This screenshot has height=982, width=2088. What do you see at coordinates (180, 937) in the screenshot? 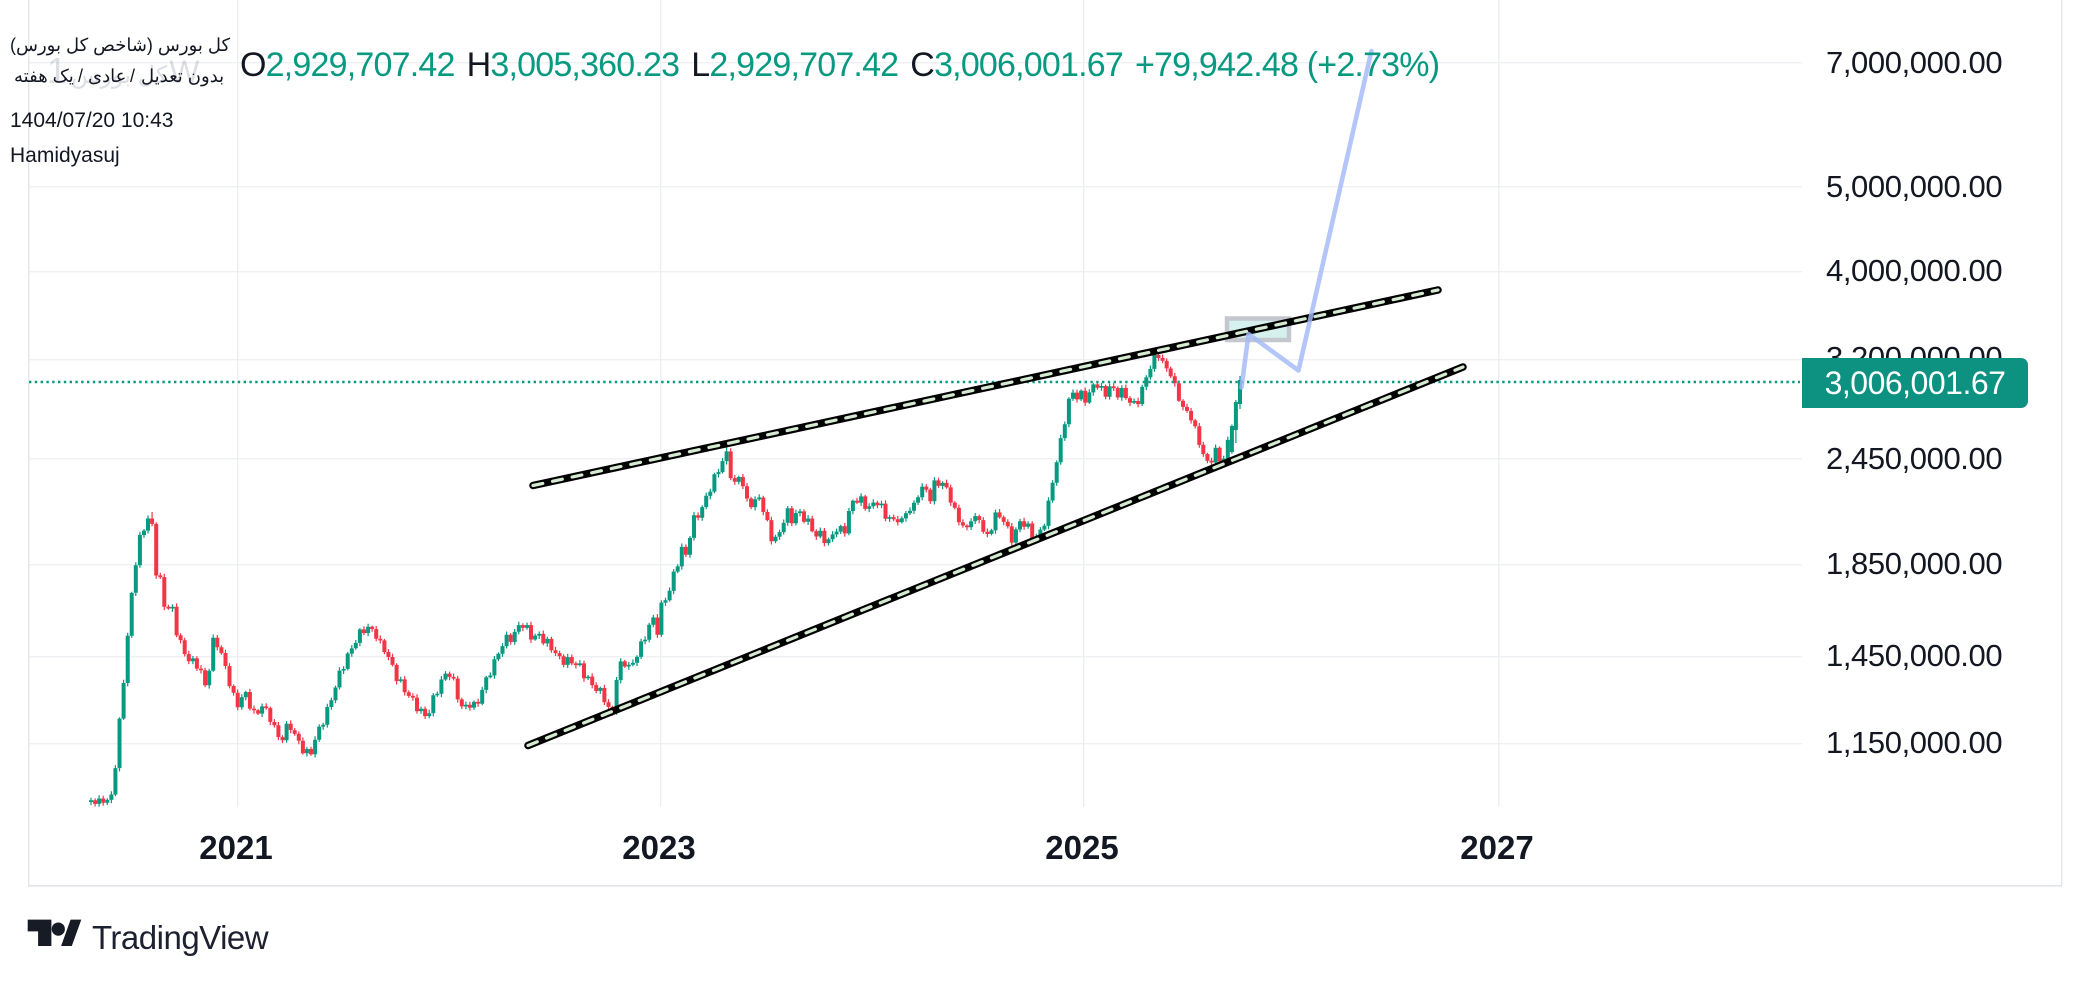
I see `svg-text: TradingView` at bounding box center [180, 937].